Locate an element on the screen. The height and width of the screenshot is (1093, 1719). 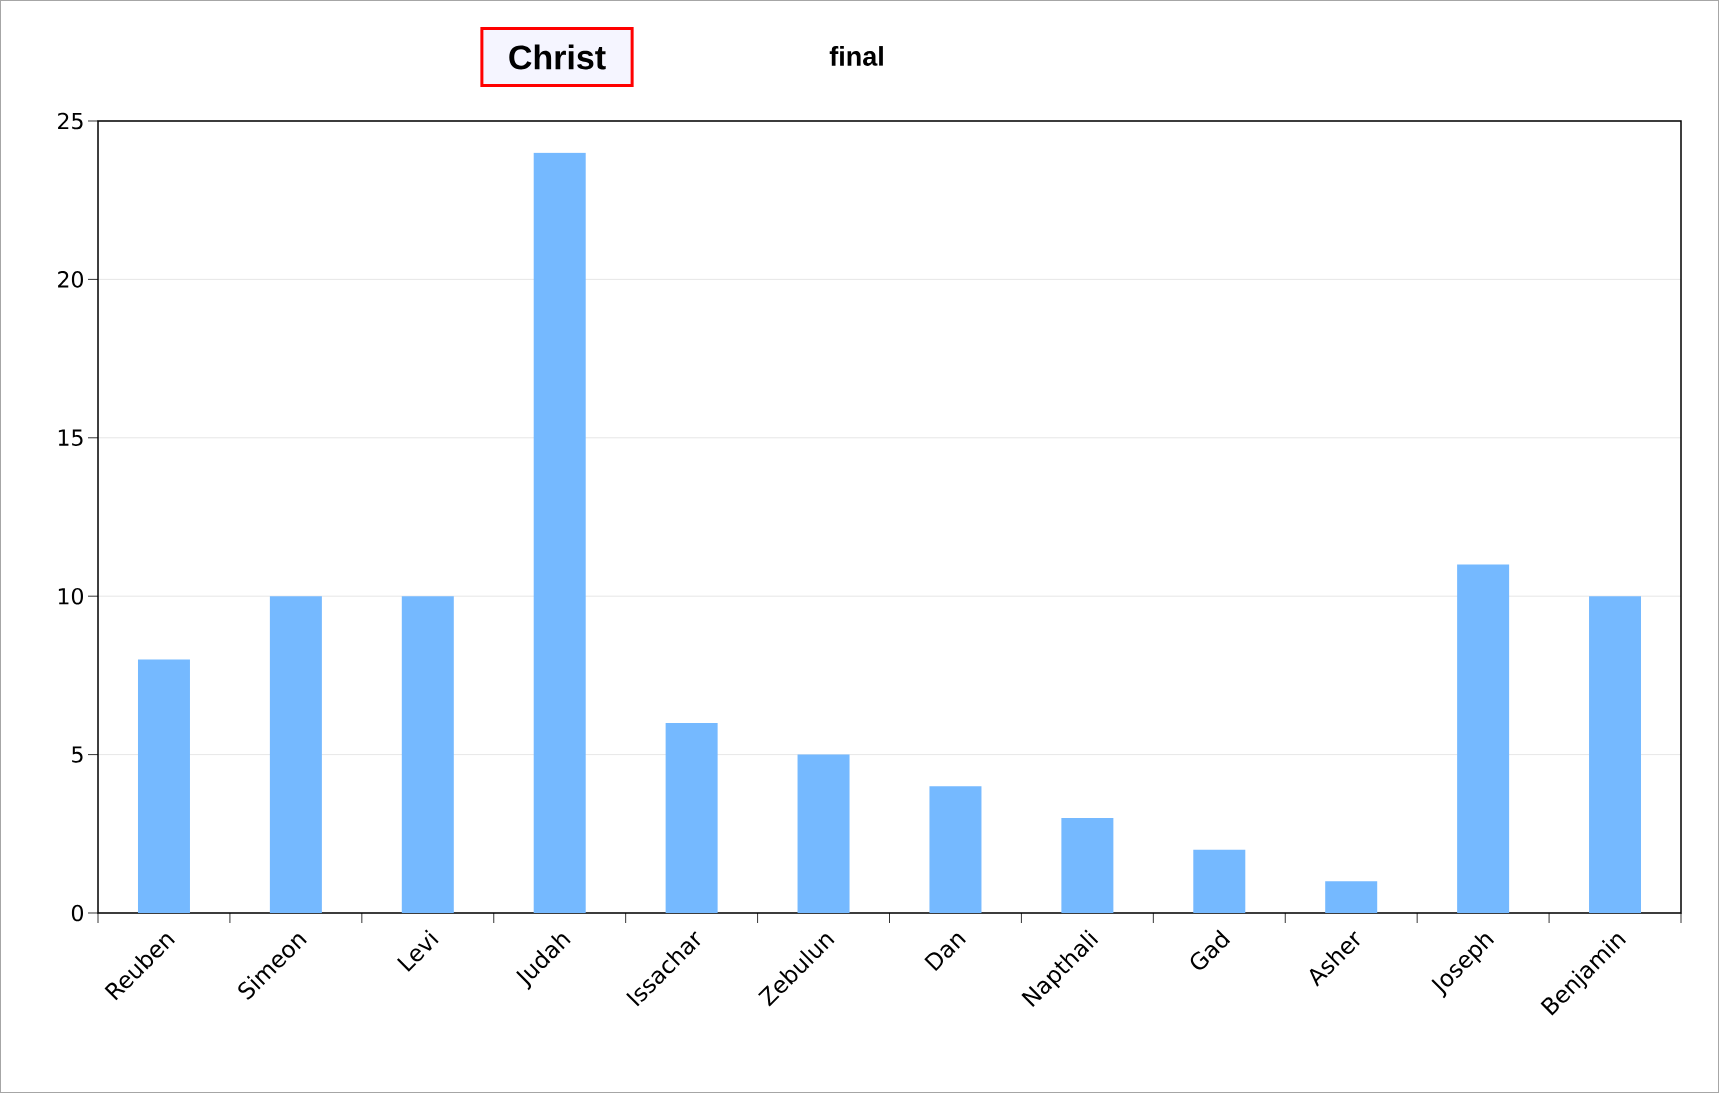
y-tick-label: 0 is located at coordinates (77, 913).